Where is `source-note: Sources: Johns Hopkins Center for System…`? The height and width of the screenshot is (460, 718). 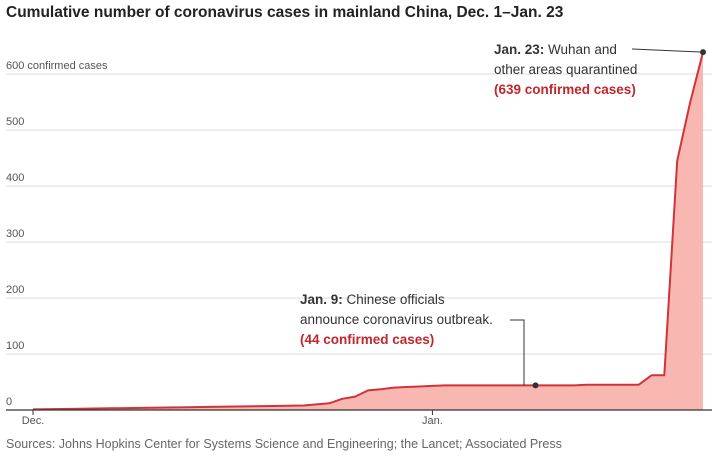
source-note: Sources: Johns Hopkins Center for System… is located at coordinates (284, 444).